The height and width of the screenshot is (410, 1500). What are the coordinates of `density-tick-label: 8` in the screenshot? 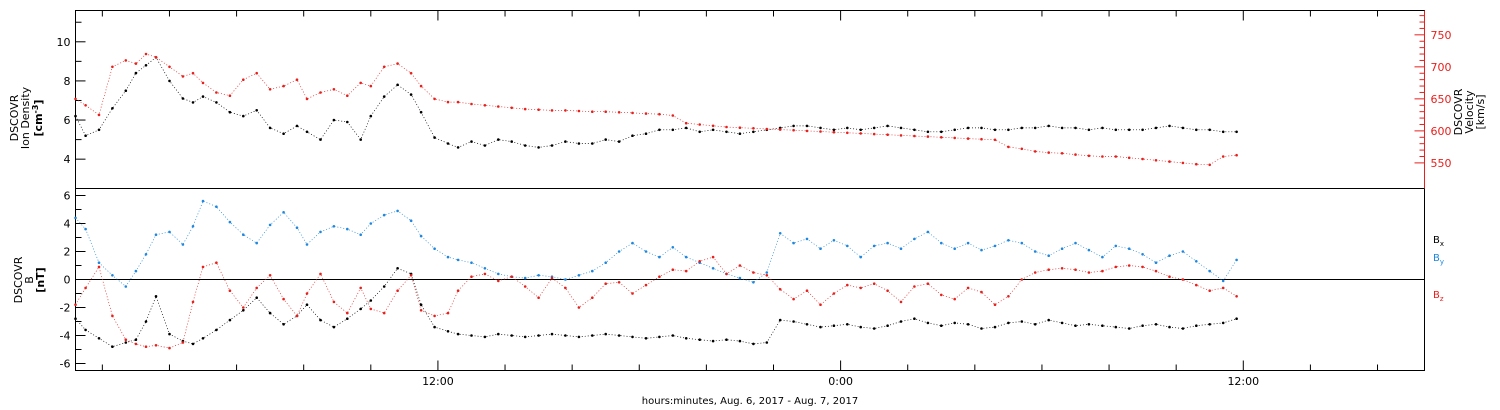 It's located at (67, 81).